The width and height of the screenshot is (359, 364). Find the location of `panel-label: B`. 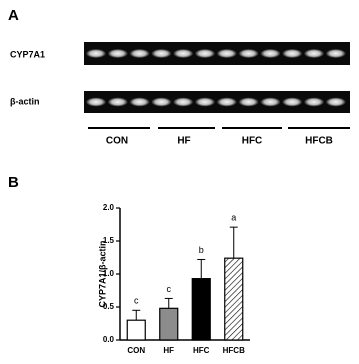

panel-label: B is located at coordinates (13, 182).